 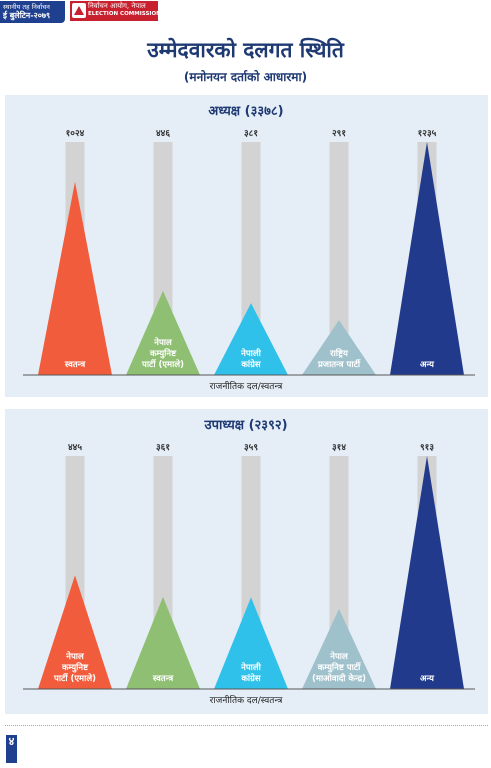 What do you see at coordinates (245, 425) in the screenshot?
I see `chart-title: उपाध्यक्ष (२३९२)` at bounding box center [245, 425].